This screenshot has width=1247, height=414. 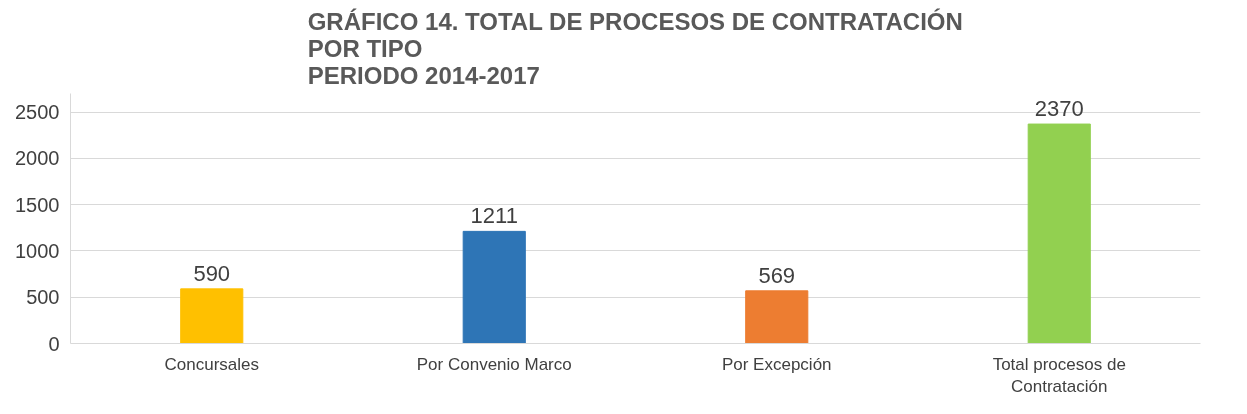 I want to click on y-tick-label: 2000, so click(x=37, y=158).